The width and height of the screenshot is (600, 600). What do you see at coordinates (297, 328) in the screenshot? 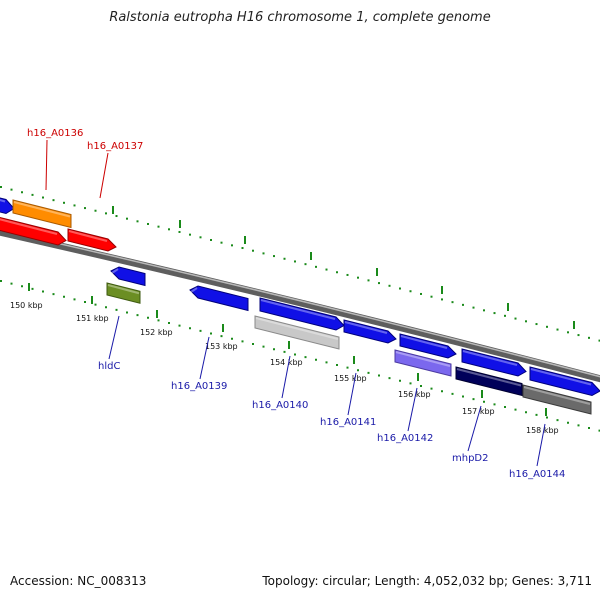
I see `feature-gray-light-highlight` at bounding box center [297, 328].